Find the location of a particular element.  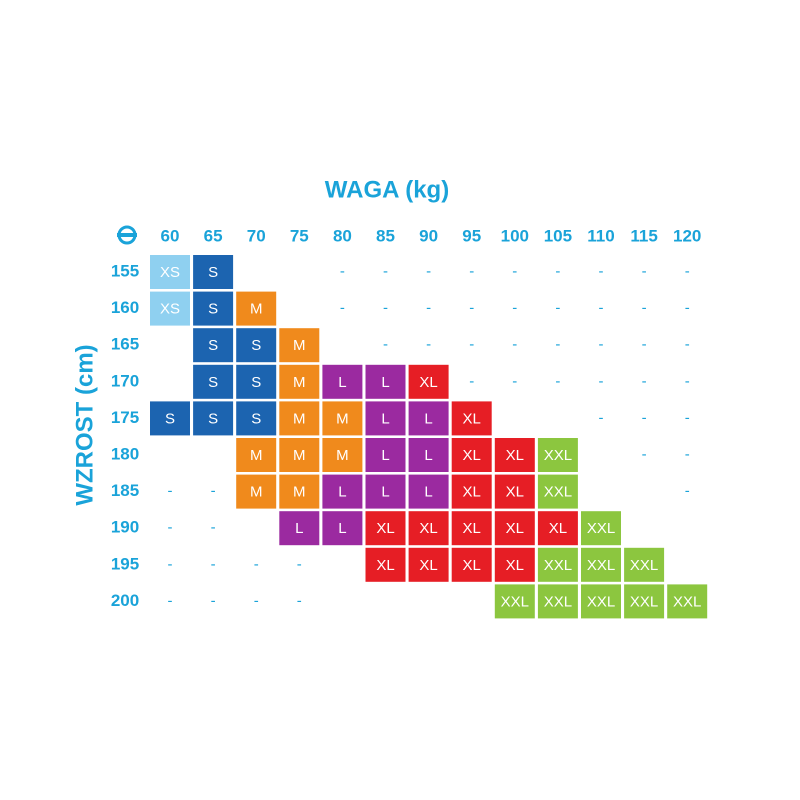

side-label: WZROST (cm) is located at coordinates (84, 424).